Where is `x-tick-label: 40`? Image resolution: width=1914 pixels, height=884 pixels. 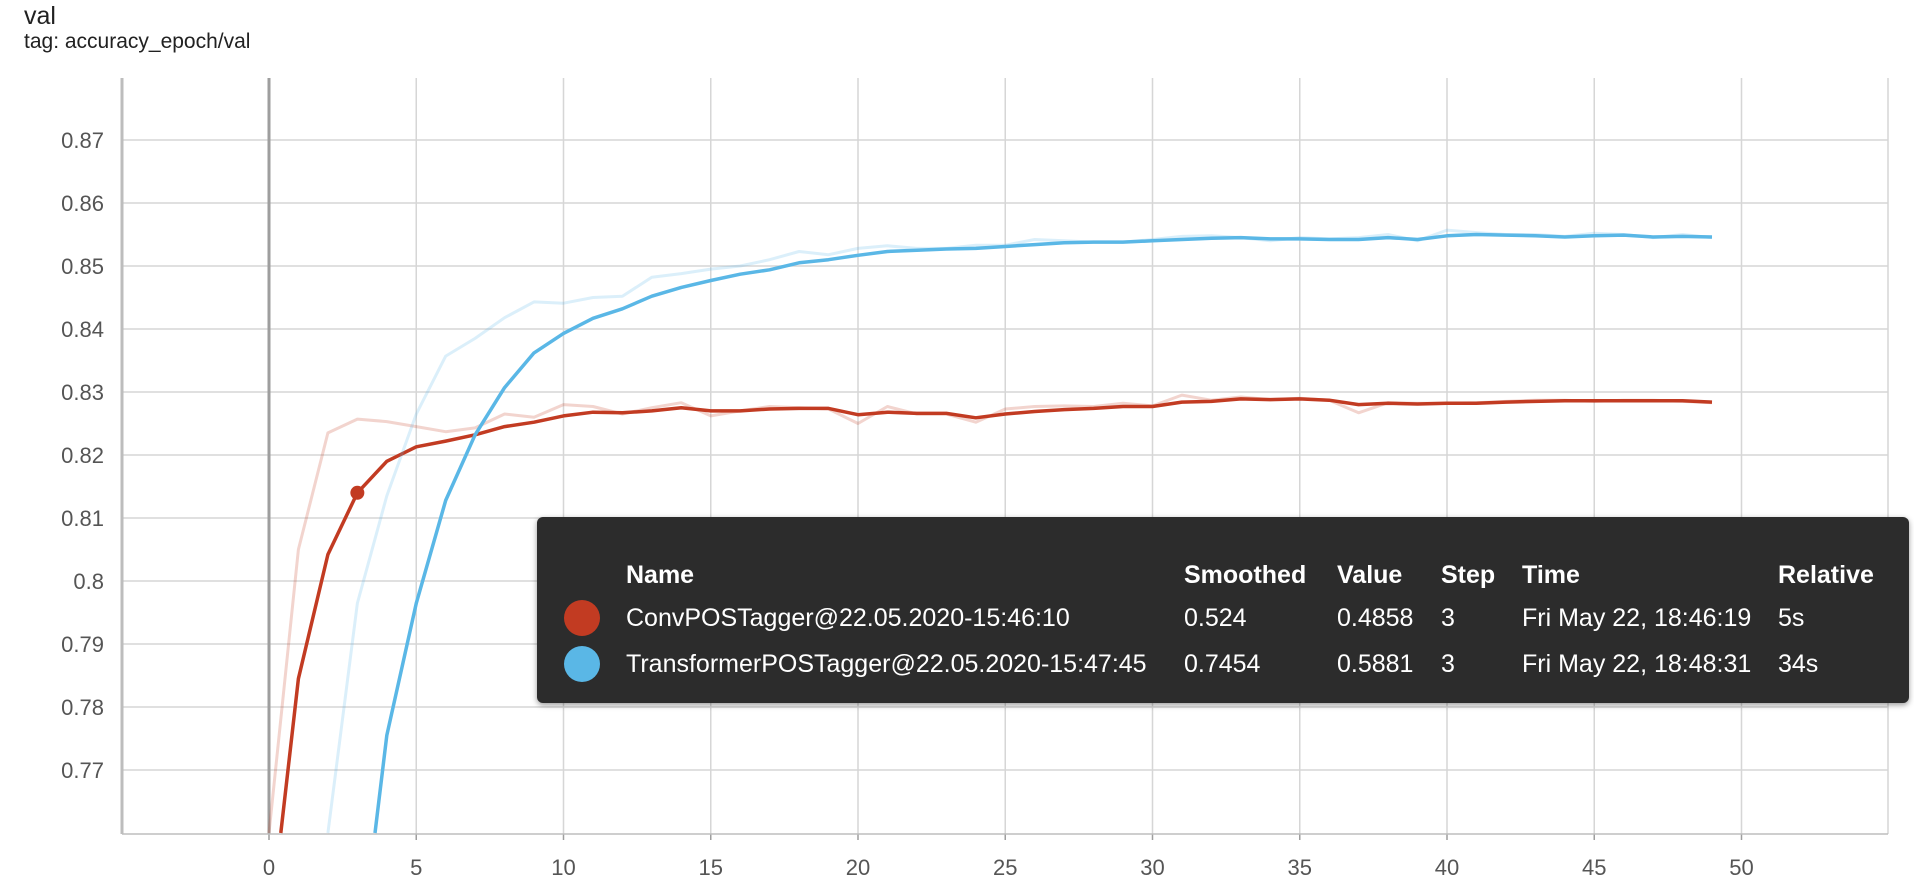 x-tick-label: 40 is located at coordinates (1447, 867).